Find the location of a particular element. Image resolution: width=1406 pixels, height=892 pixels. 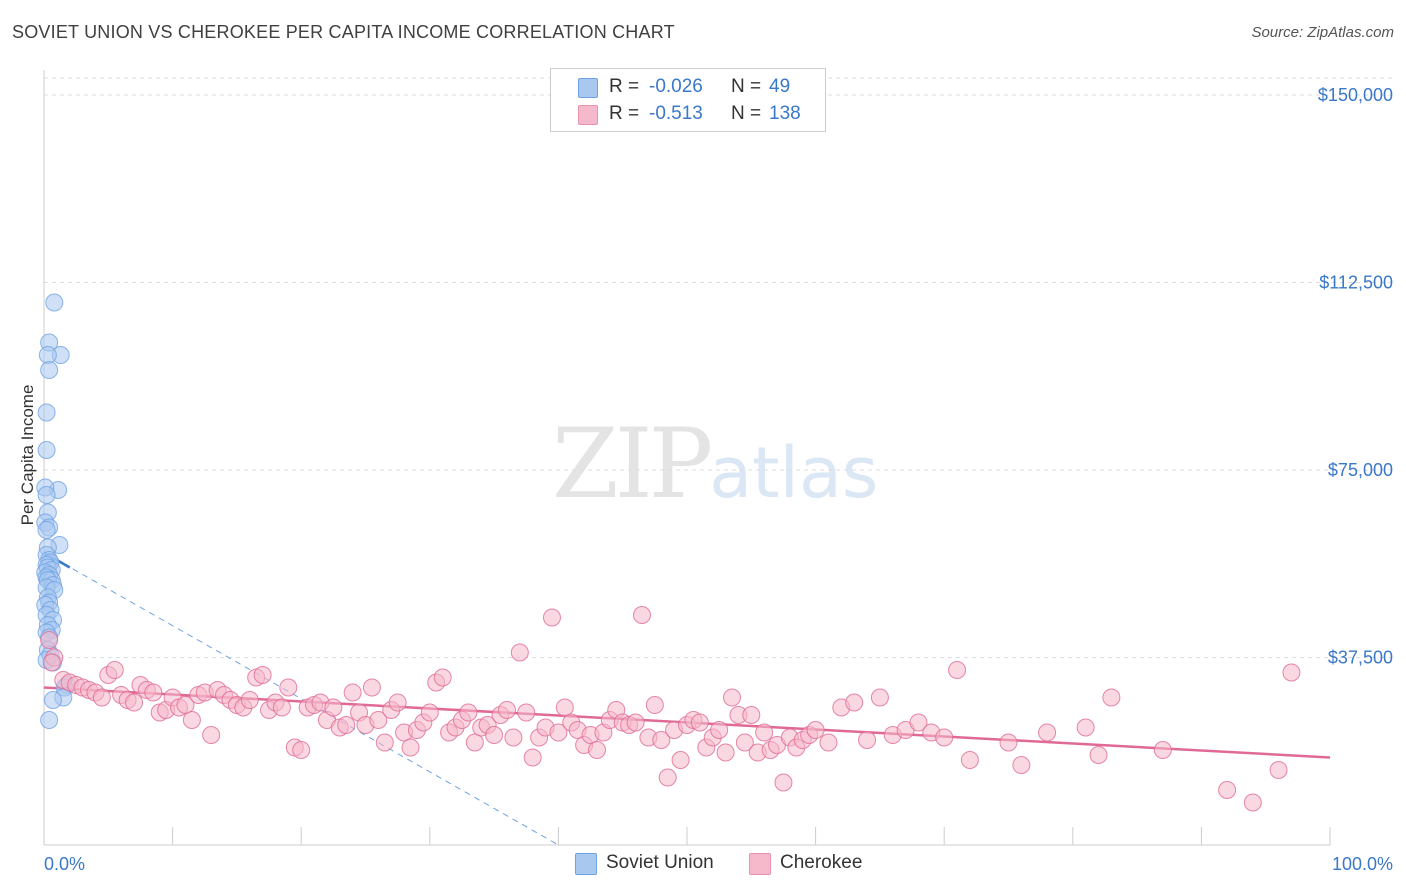

legend-swatch-soviet-union is located at coordinates (588, 88).